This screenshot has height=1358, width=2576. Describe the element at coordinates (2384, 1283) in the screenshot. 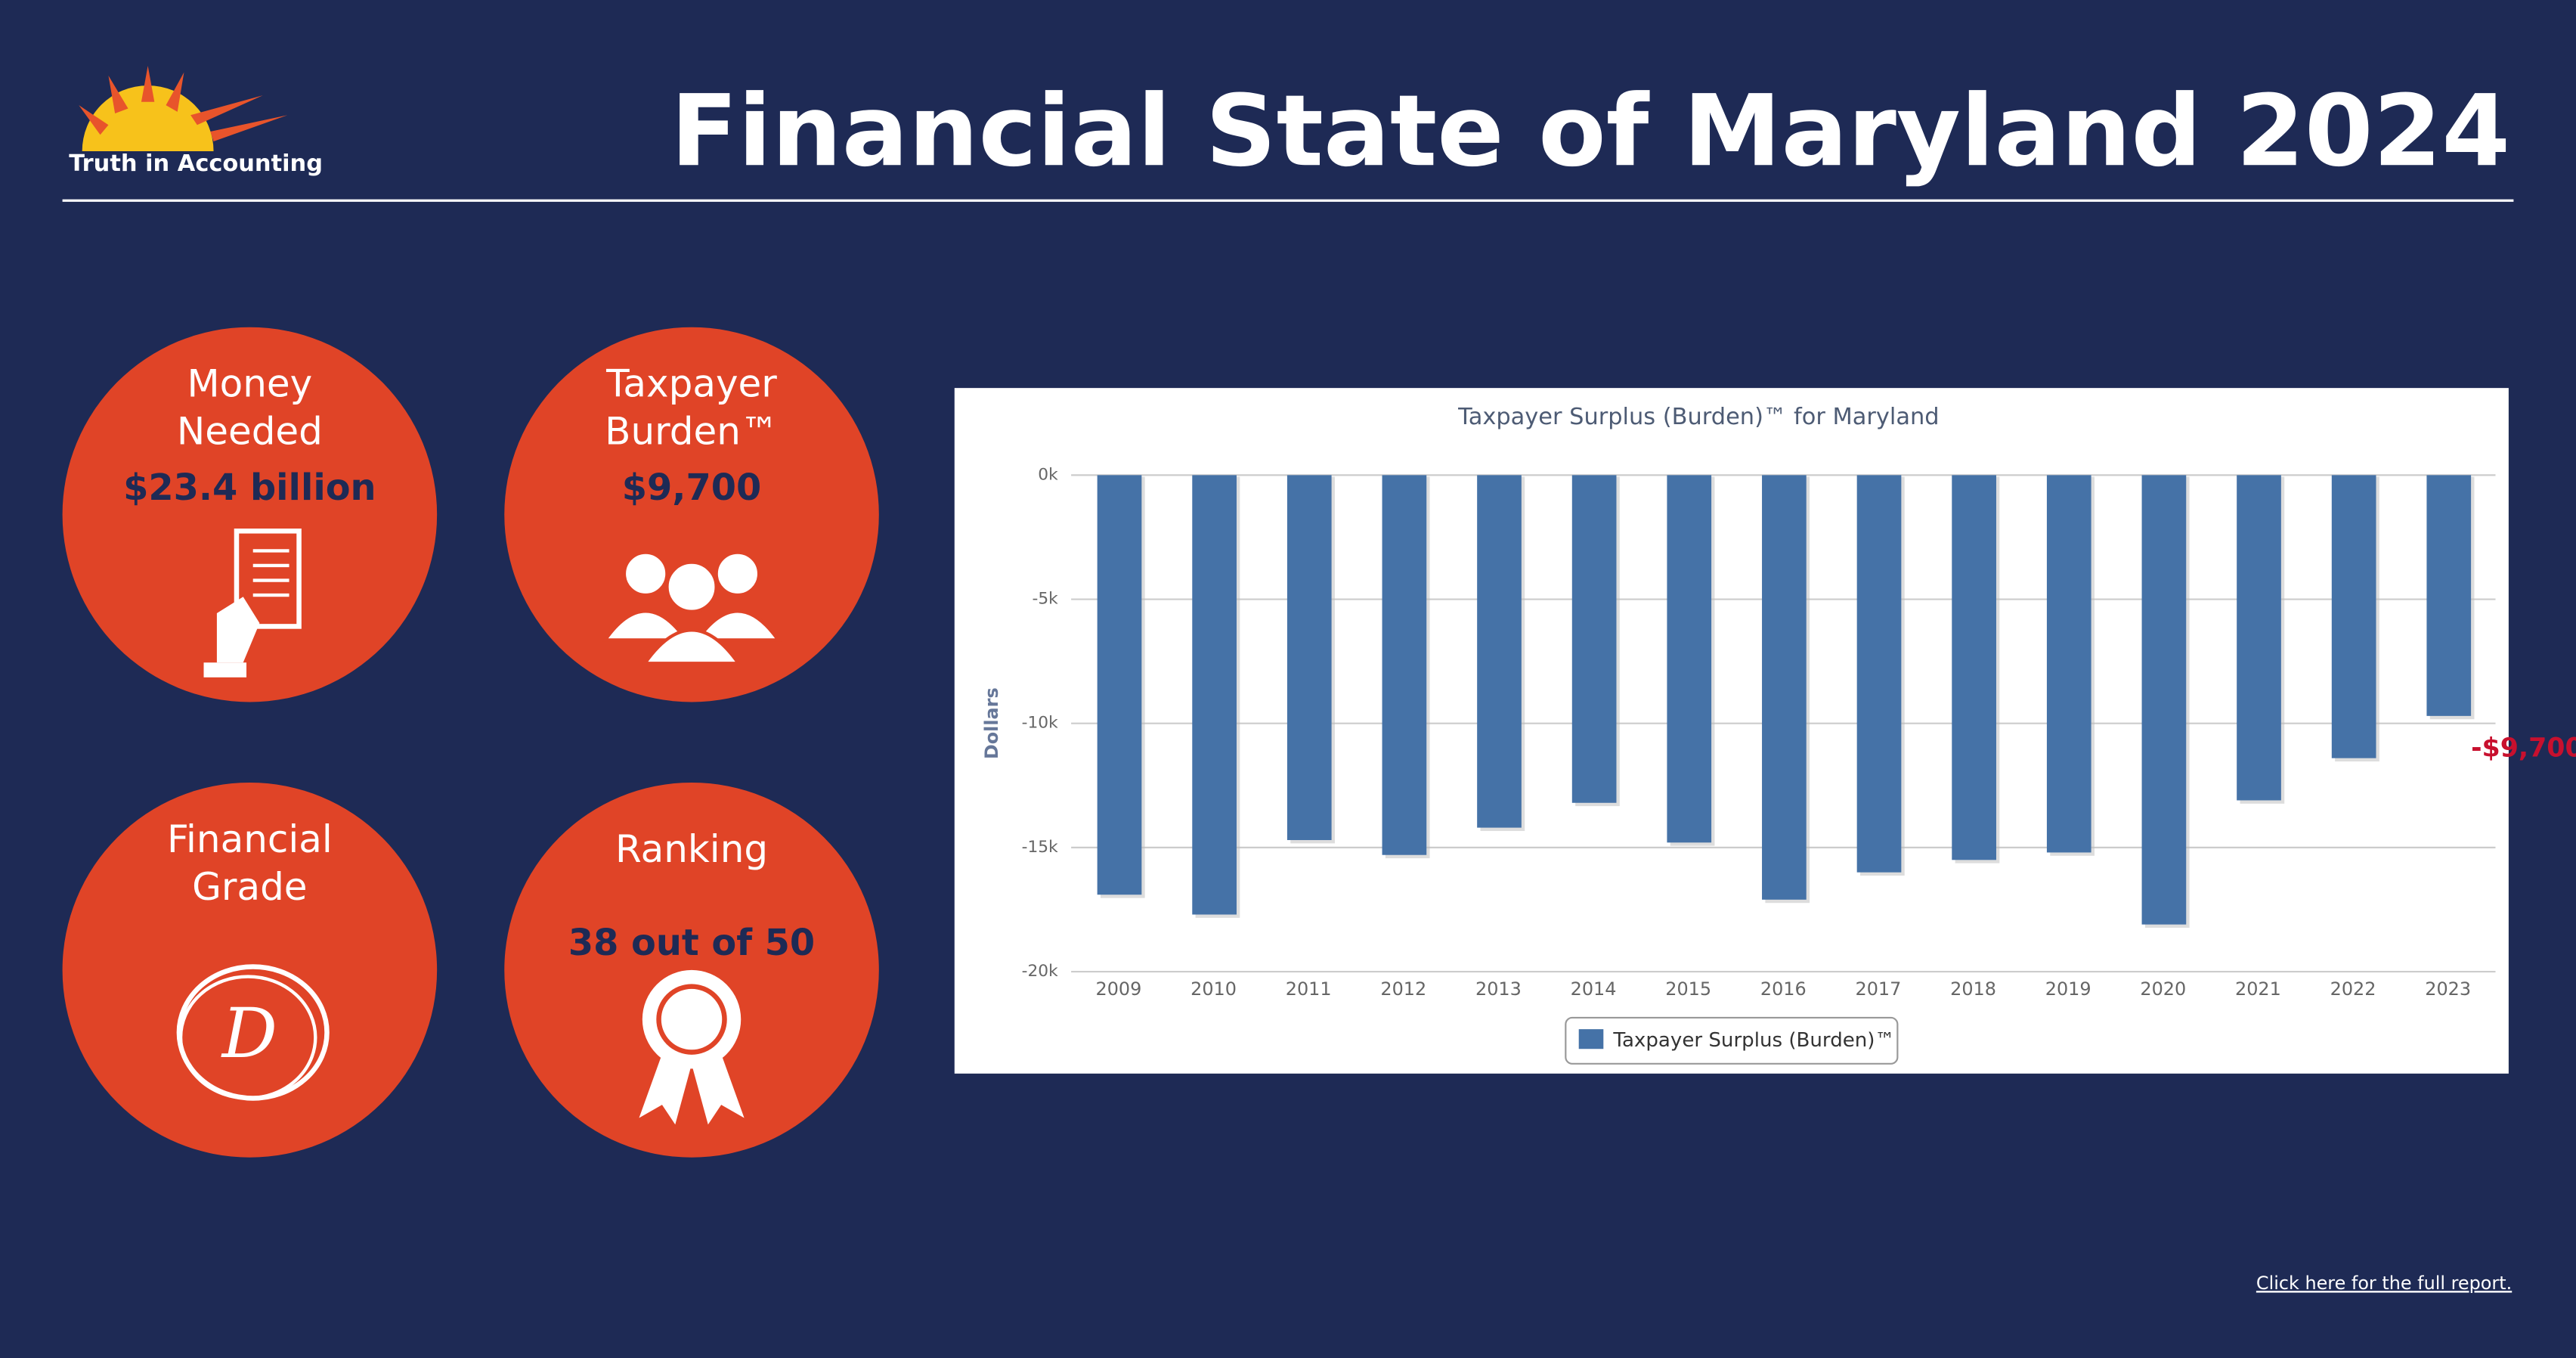

I see `report-link: Click here for the full report.` at that location.